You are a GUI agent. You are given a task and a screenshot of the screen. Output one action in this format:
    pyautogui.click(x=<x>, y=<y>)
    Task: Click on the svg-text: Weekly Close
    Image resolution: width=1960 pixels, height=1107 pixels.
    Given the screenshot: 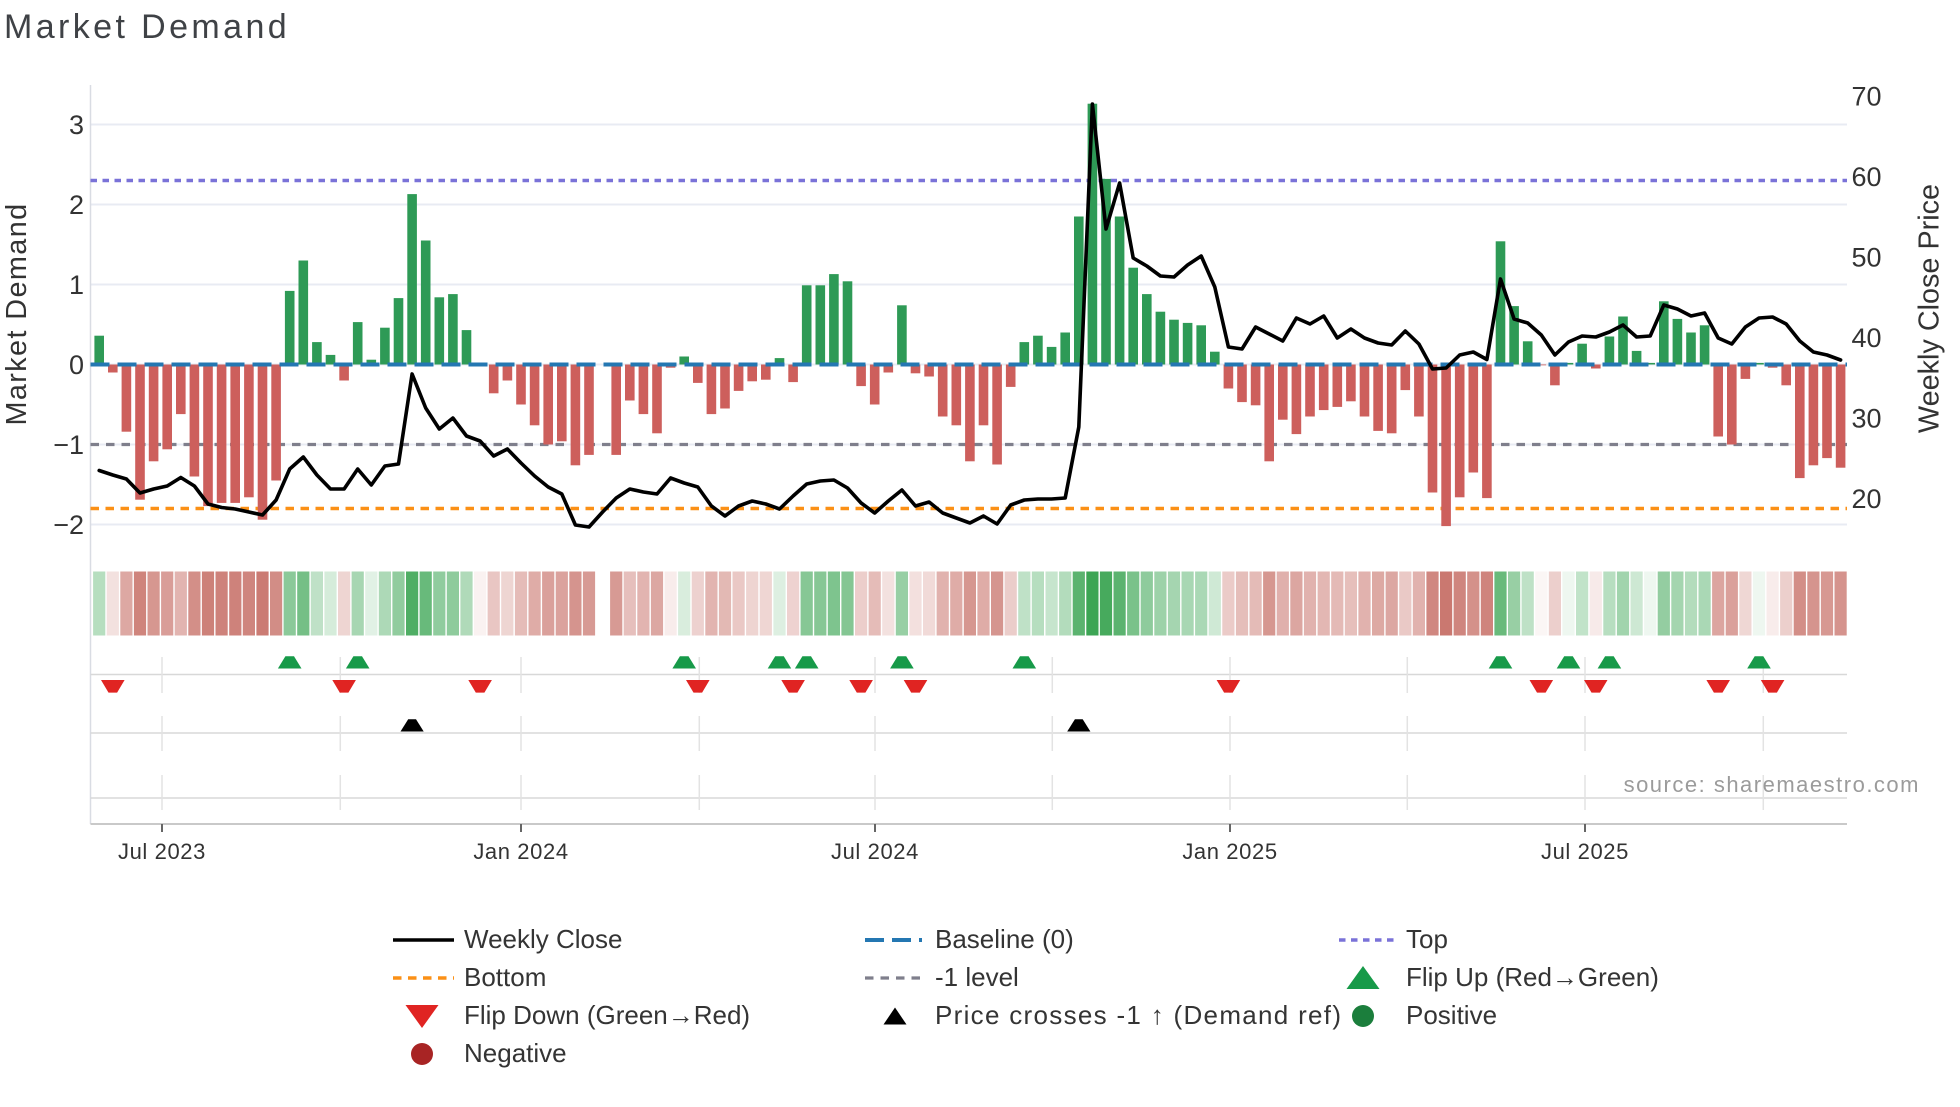 What is the action you would take?
    pyautogui.click(x=543, y=939)
    